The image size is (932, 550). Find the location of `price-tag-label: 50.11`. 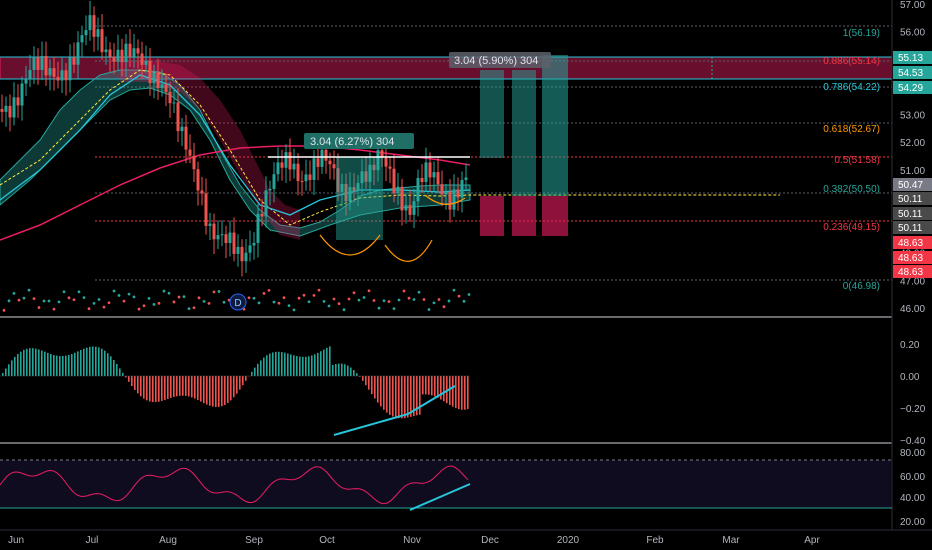

price-tag-label: 50.11 is located at coordinates (910, 228).